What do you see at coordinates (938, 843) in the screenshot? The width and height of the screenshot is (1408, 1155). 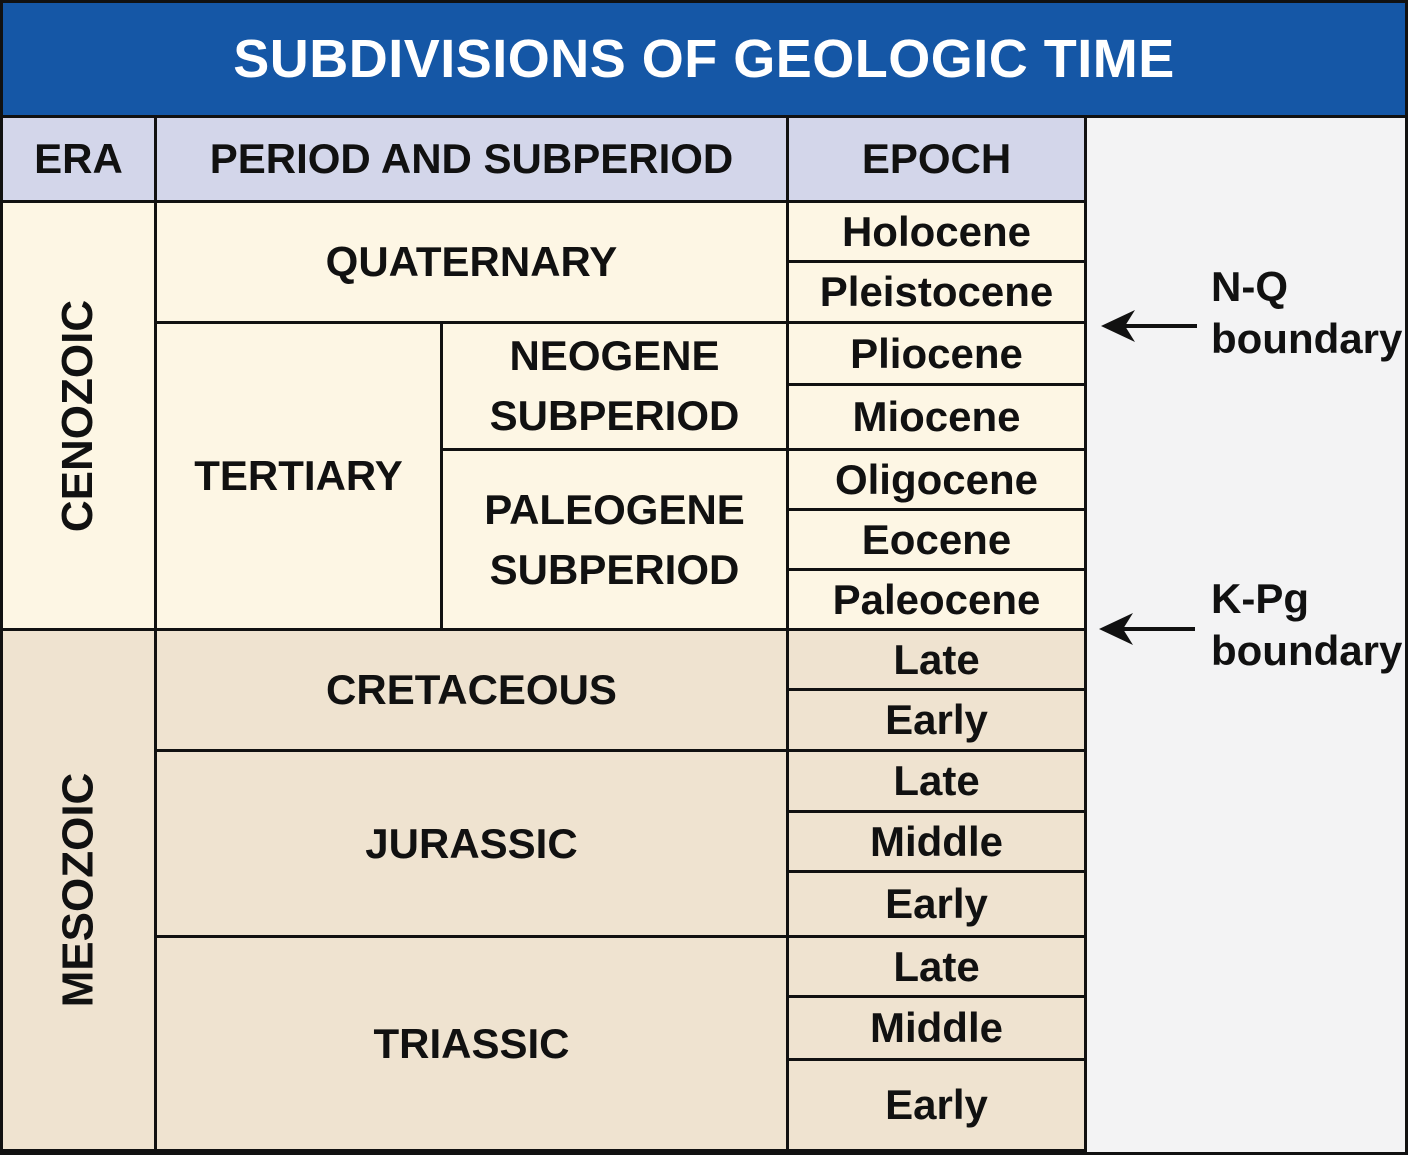 I see `epoch-jurassic-middle: Middle` at bounding box center [938, 843].